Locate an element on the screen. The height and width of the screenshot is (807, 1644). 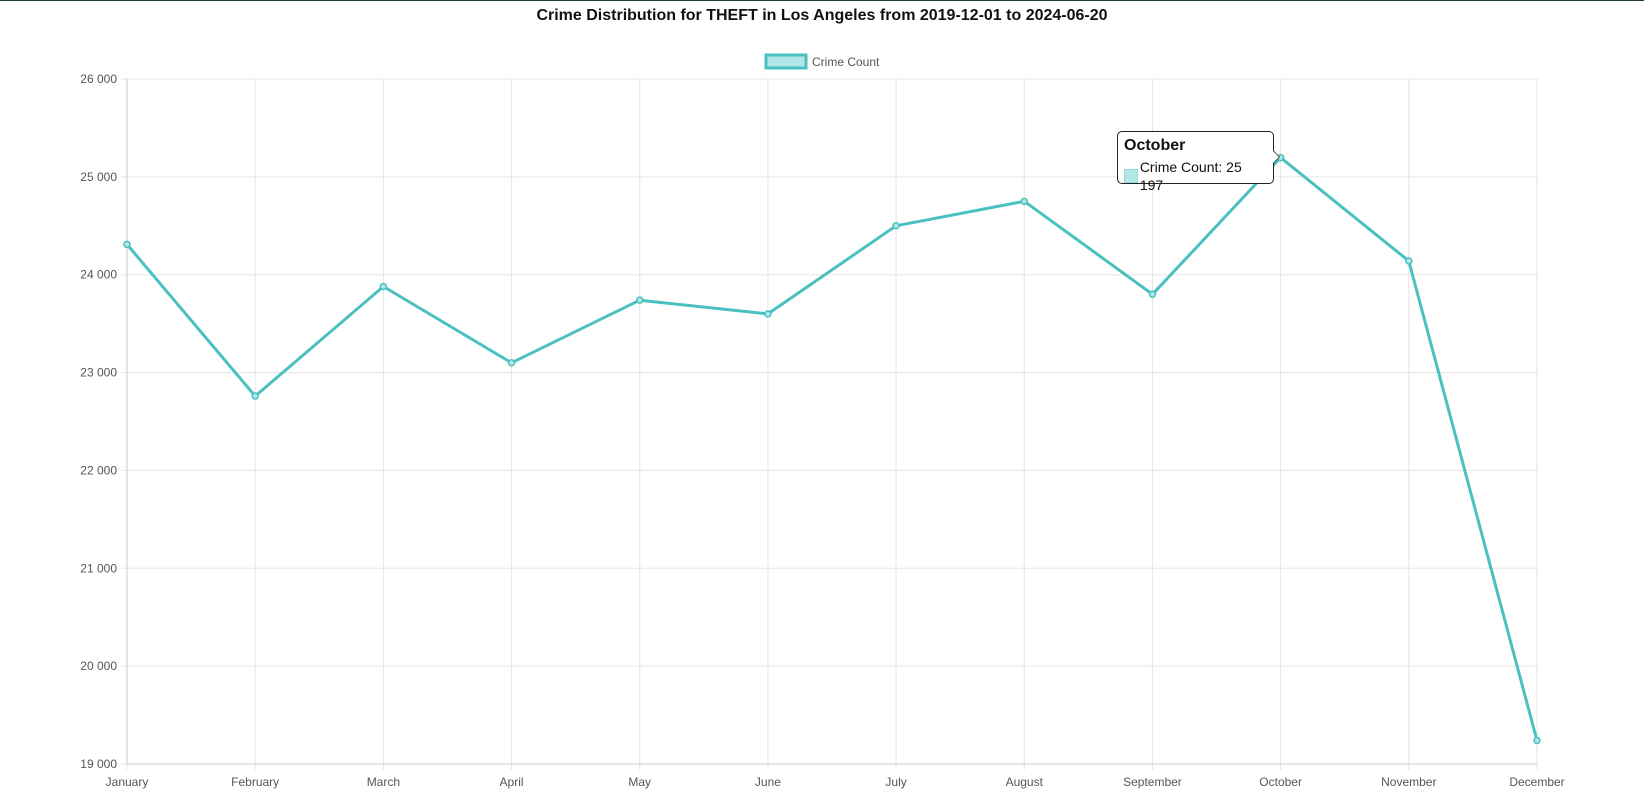
y-tick-label: 23 000 is located at coordinates (98, 373).